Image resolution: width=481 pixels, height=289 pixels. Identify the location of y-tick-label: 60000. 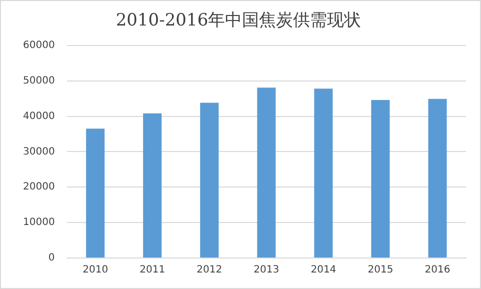
(39, 45).